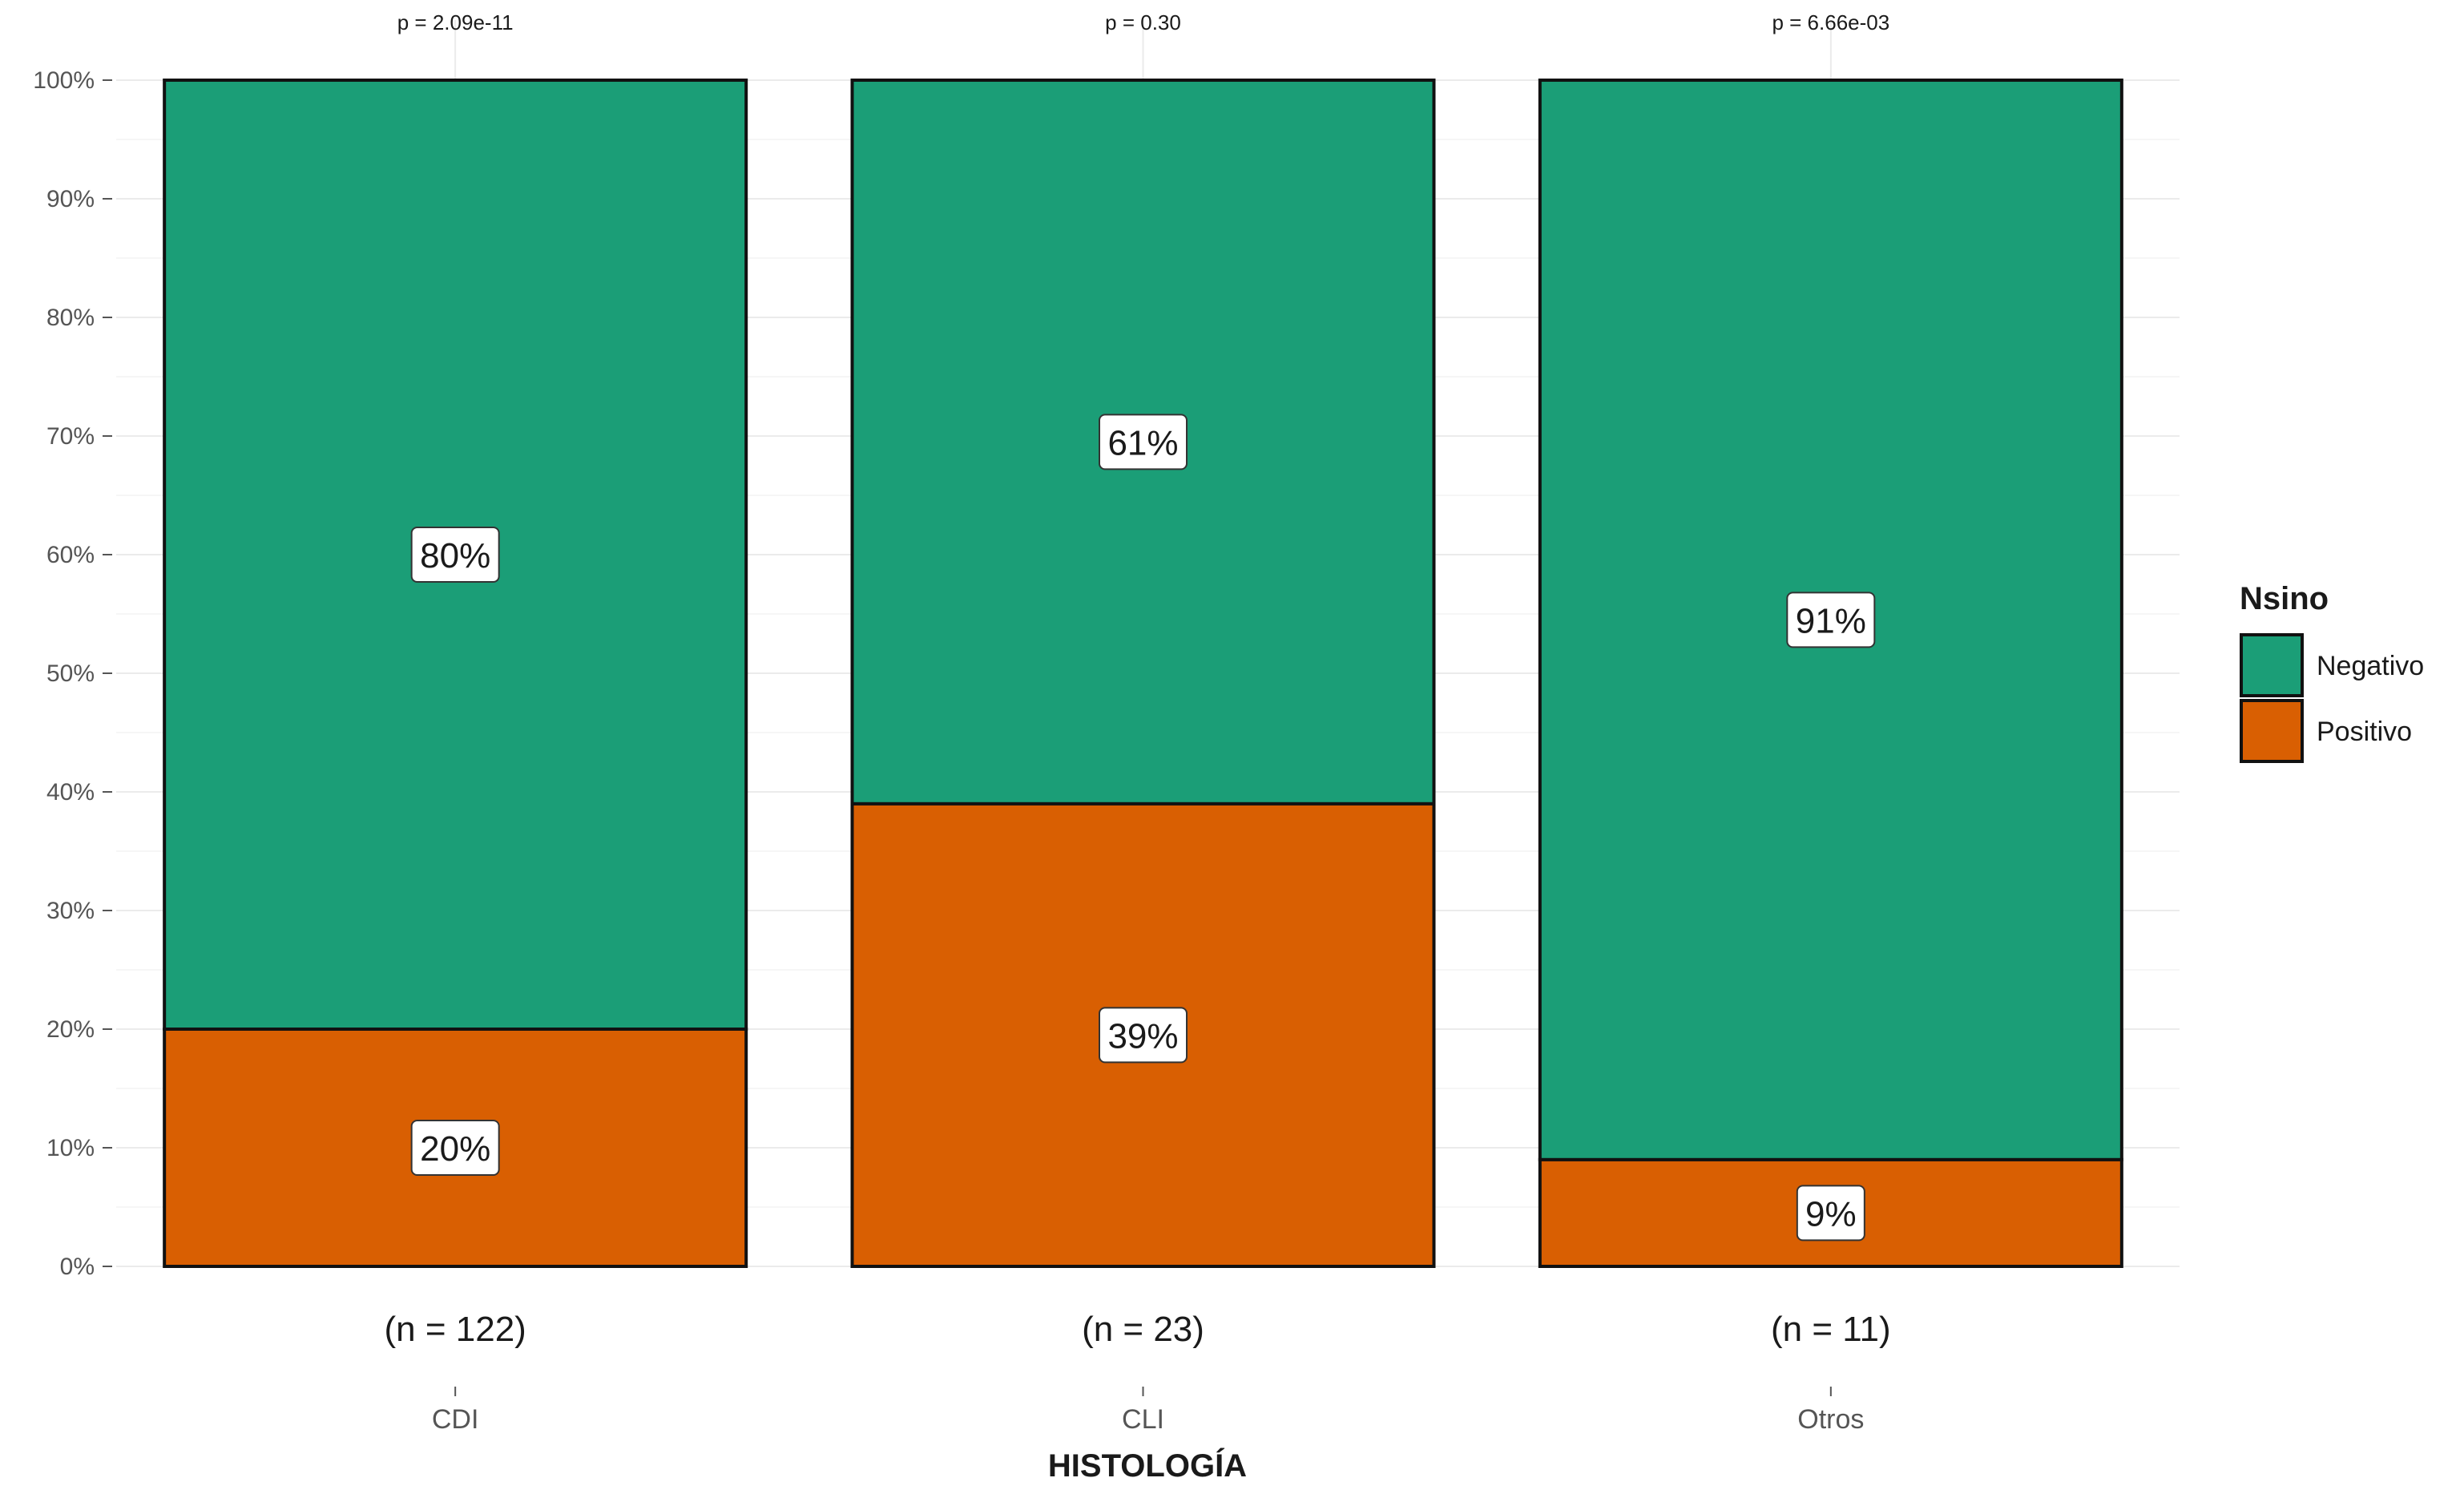 This screenshot has width=2464, height=1490. I want to click on data-label: 39%, so click(1143, 1036).